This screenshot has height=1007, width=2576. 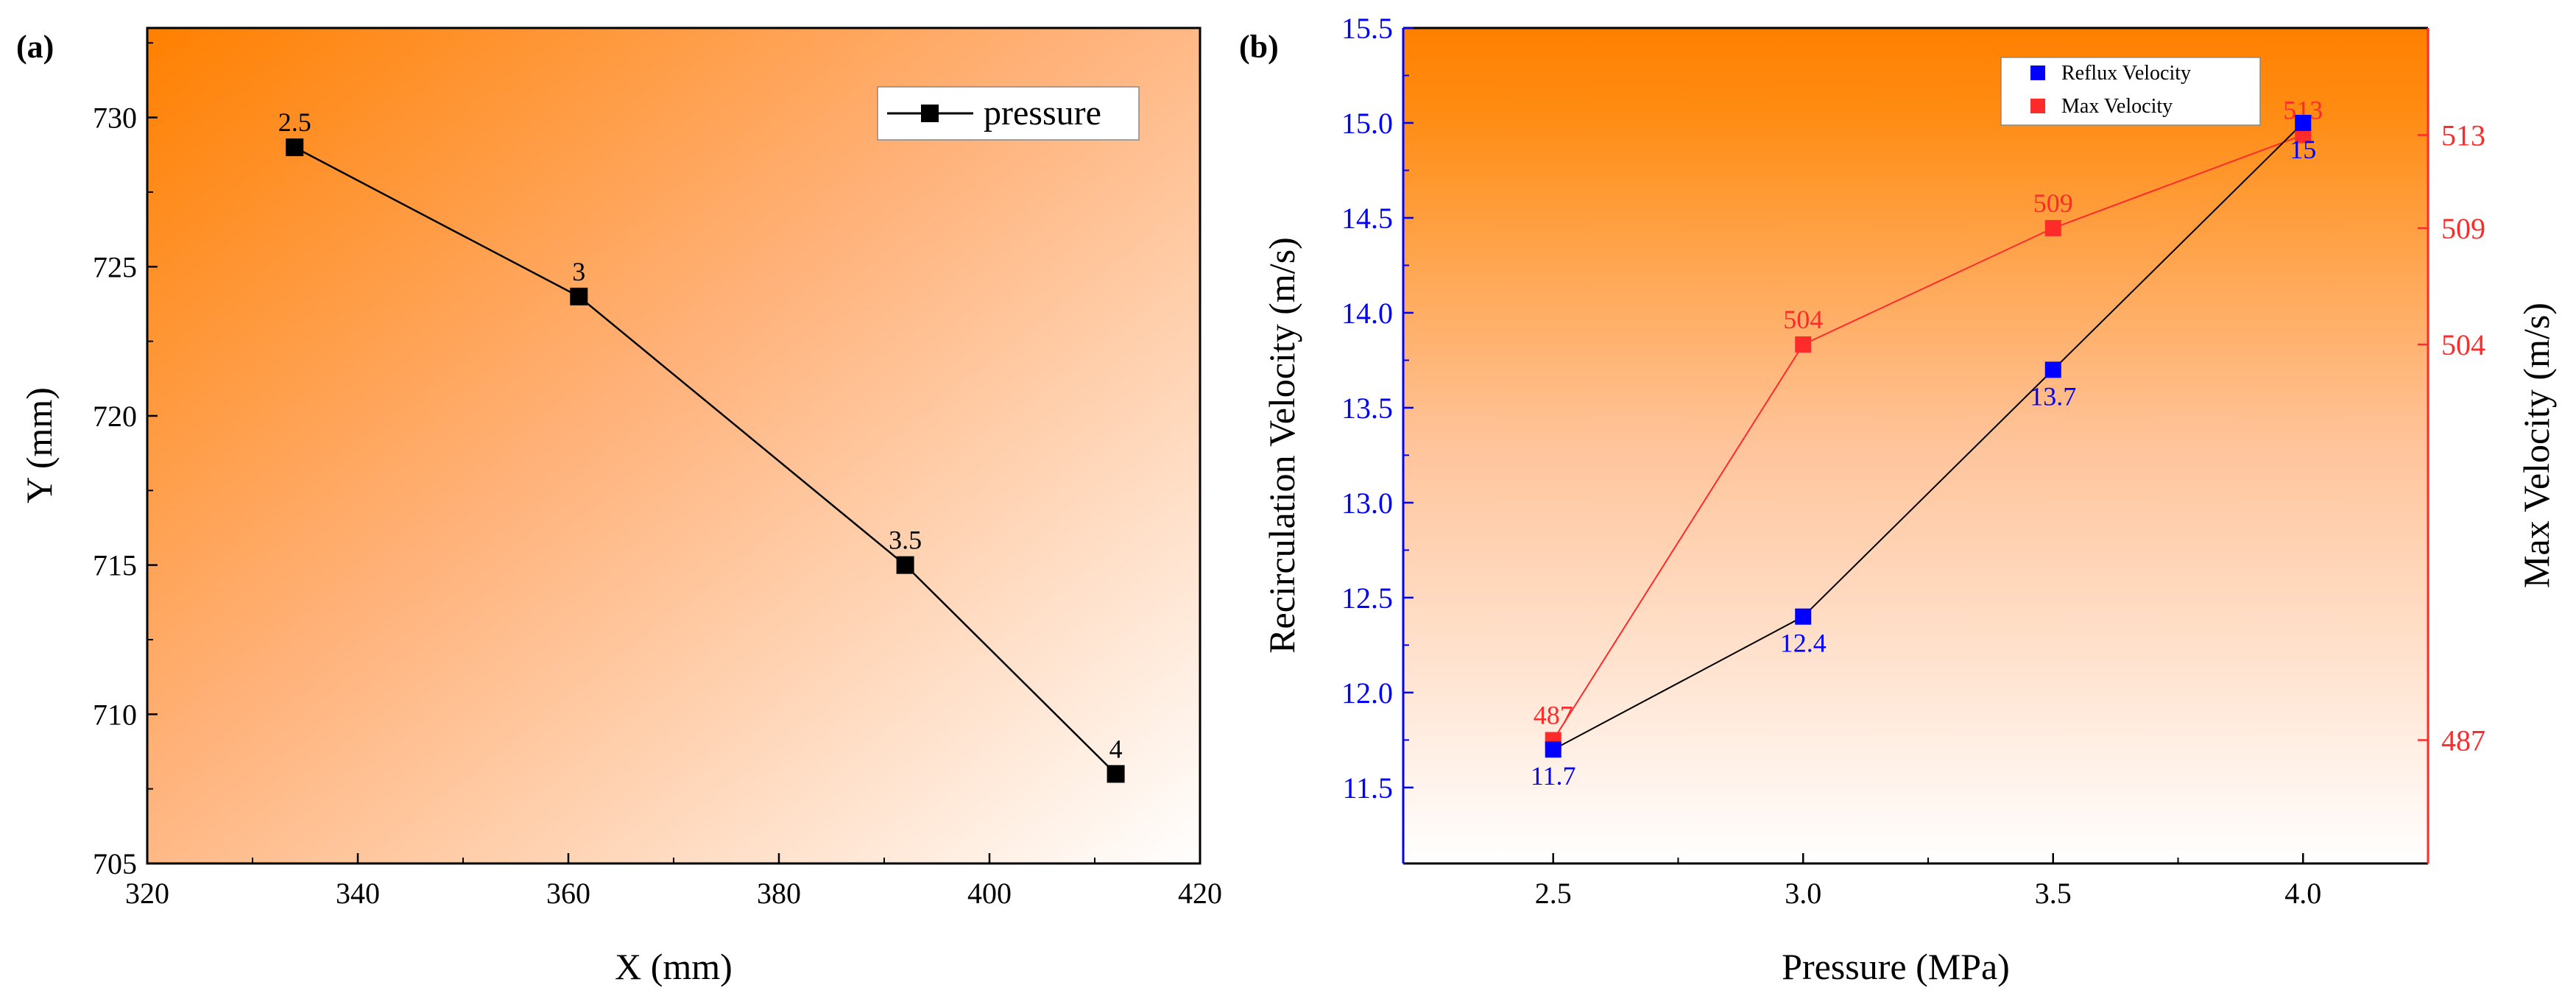 I want to click on reflux-velocity-point-label: 11.7, so click(x=1553, y=776).